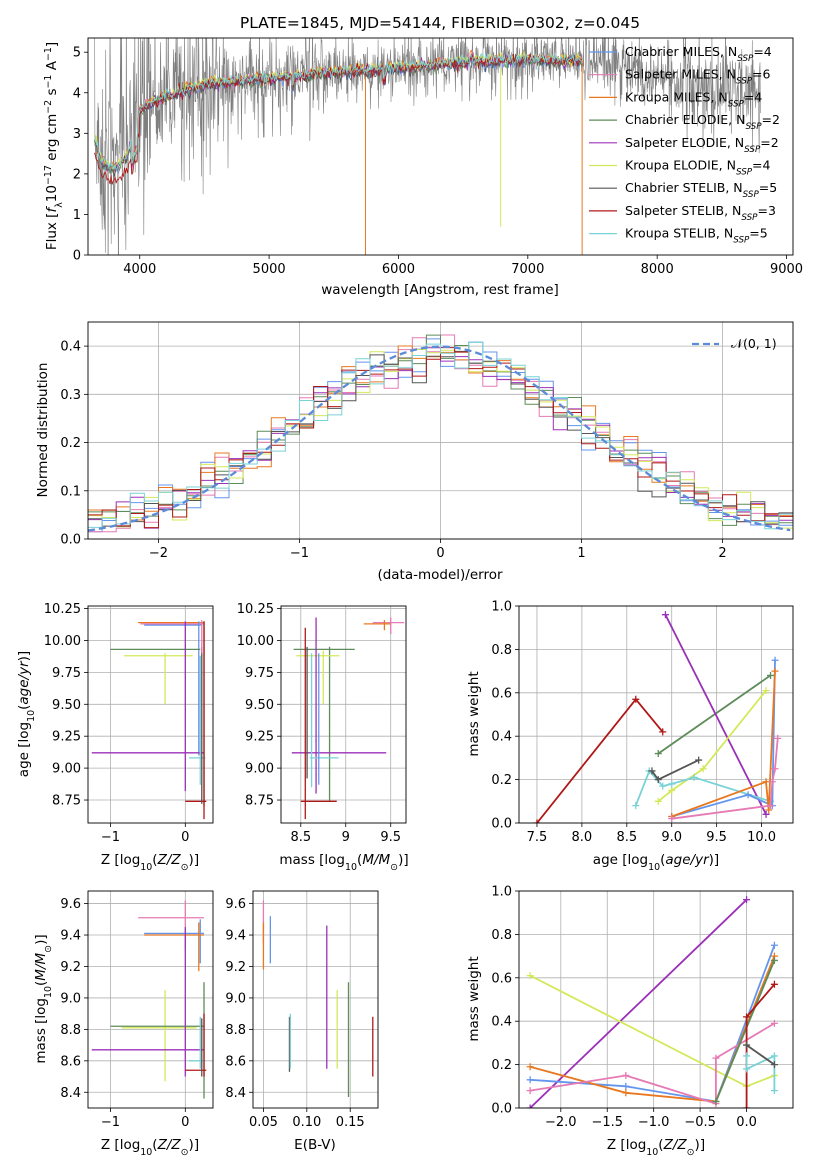 The width and height of the screenshot is (819, 1170). What do you see at coordinates (561, 1122) in the screenshot?
I see `x-tick-label: −2.0` at bounding box center [561, 1122].